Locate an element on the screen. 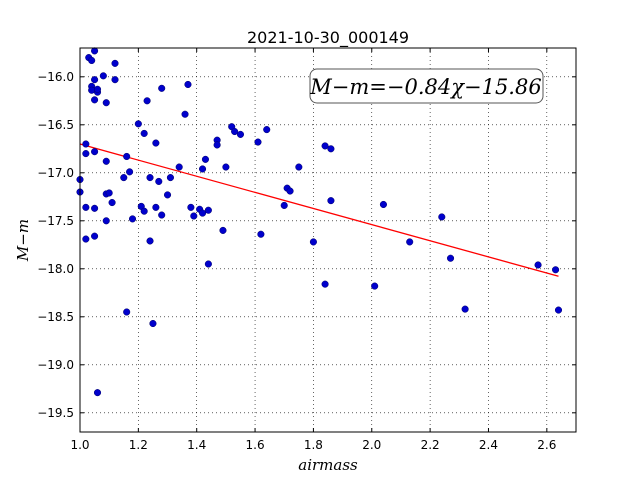 This screenshot has height=480, width=640. y-tick-label: −17.0 is located at coordinates (55, 173).